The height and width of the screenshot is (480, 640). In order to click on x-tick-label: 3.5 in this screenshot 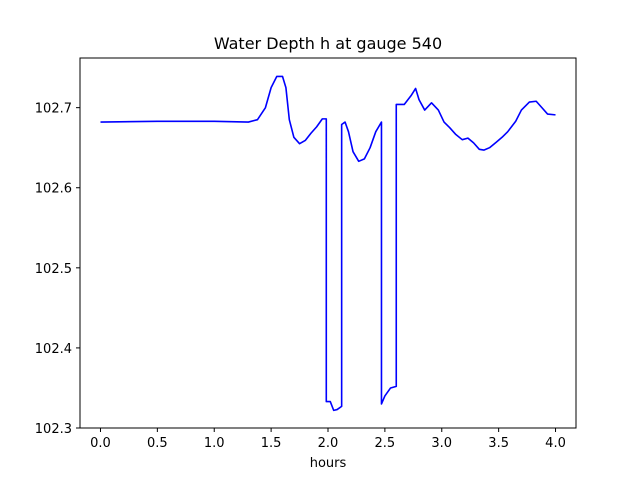, I will do `click(498, 443)`.